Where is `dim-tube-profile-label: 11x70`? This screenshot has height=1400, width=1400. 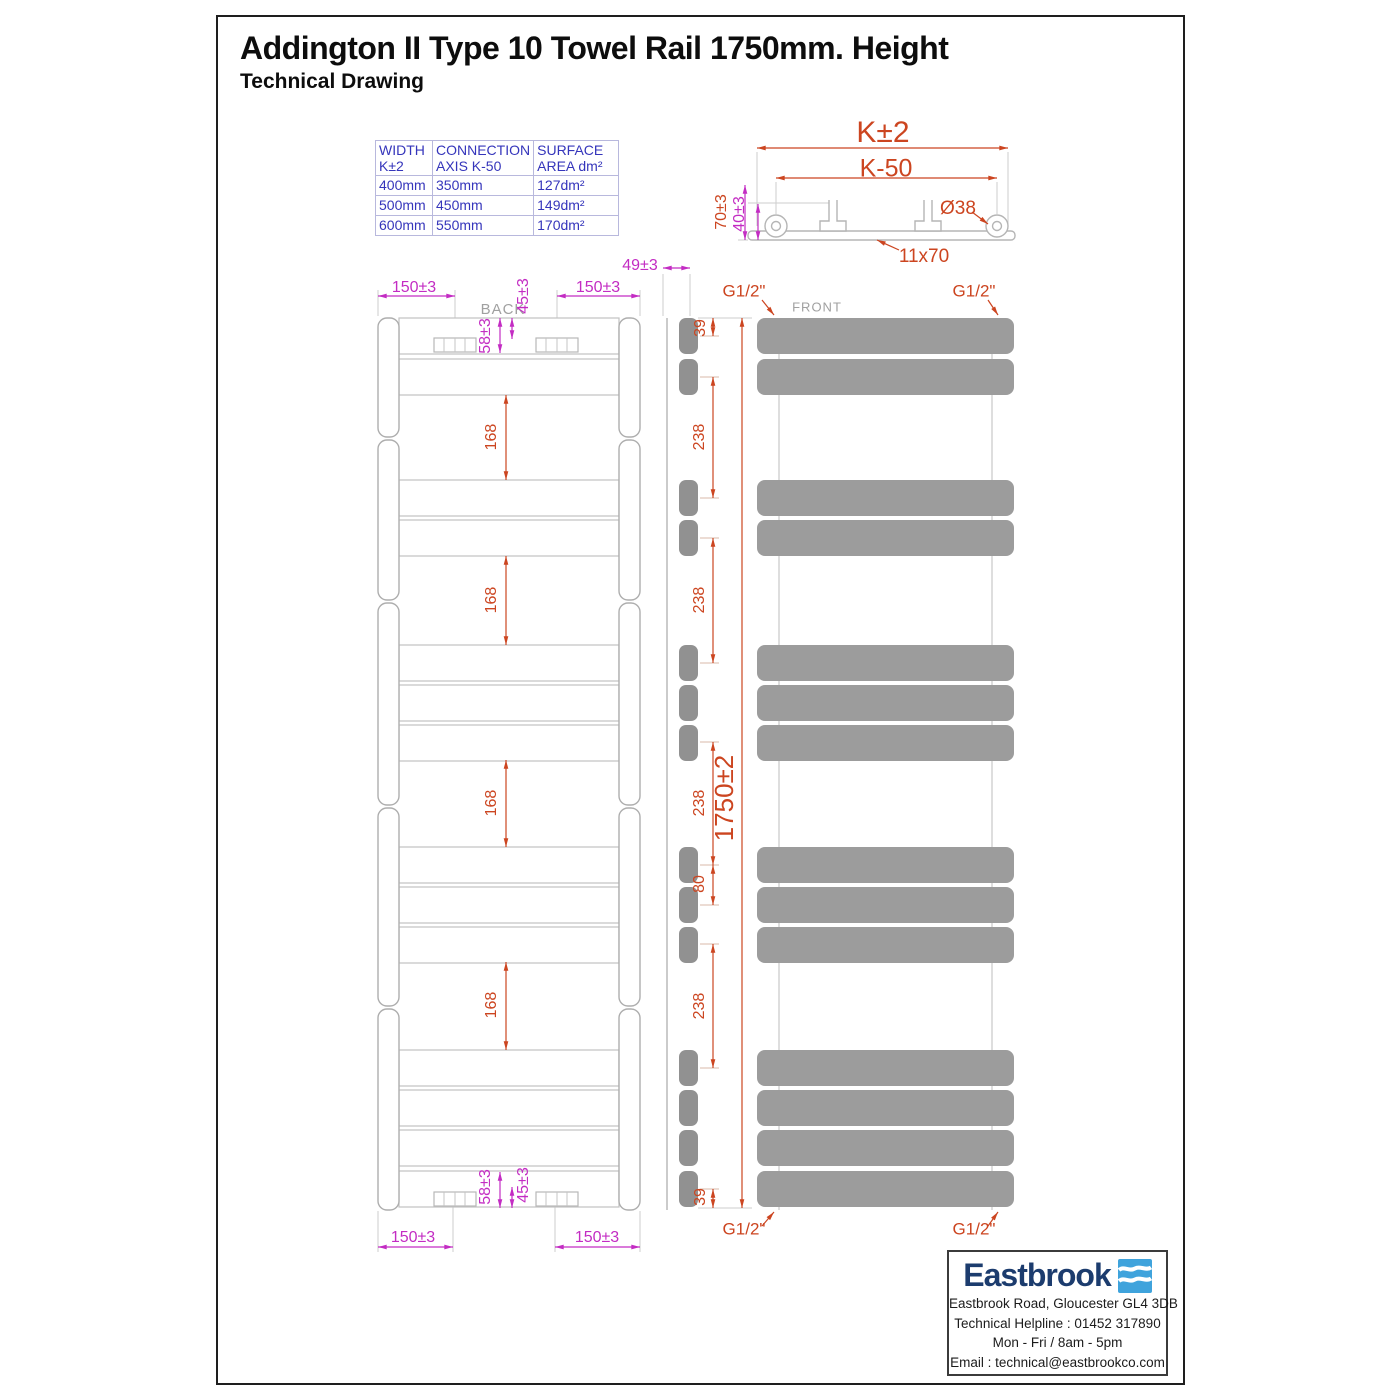
dim-tube-profile-label: 11x70 is located at coordinates (924, 256).